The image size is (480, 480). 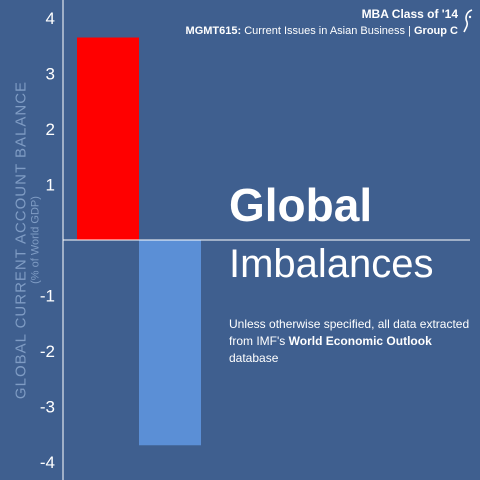 What do you see at coordinates (50, 74) in the screenshot?
I see `y-tick-label: 3` at bounding box center [50, 74].